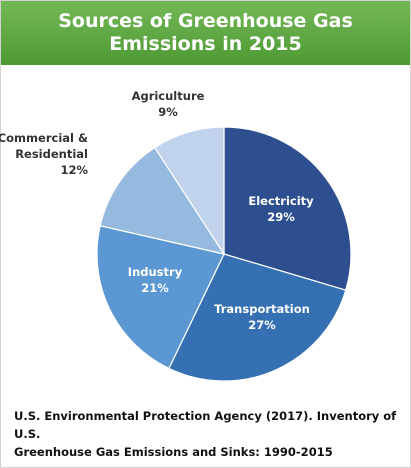  What do you see at coordinates (168, 104) in the screenshot?
I see `slice-label-agriculture: Agriculture 9%` at bounding box center [168, 104].